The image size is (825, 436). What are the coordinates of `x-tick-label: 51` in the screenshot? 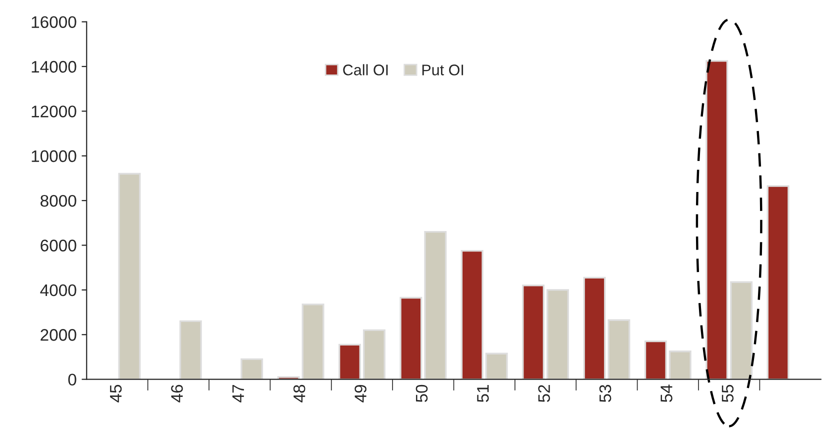 It's located at (483, 393).